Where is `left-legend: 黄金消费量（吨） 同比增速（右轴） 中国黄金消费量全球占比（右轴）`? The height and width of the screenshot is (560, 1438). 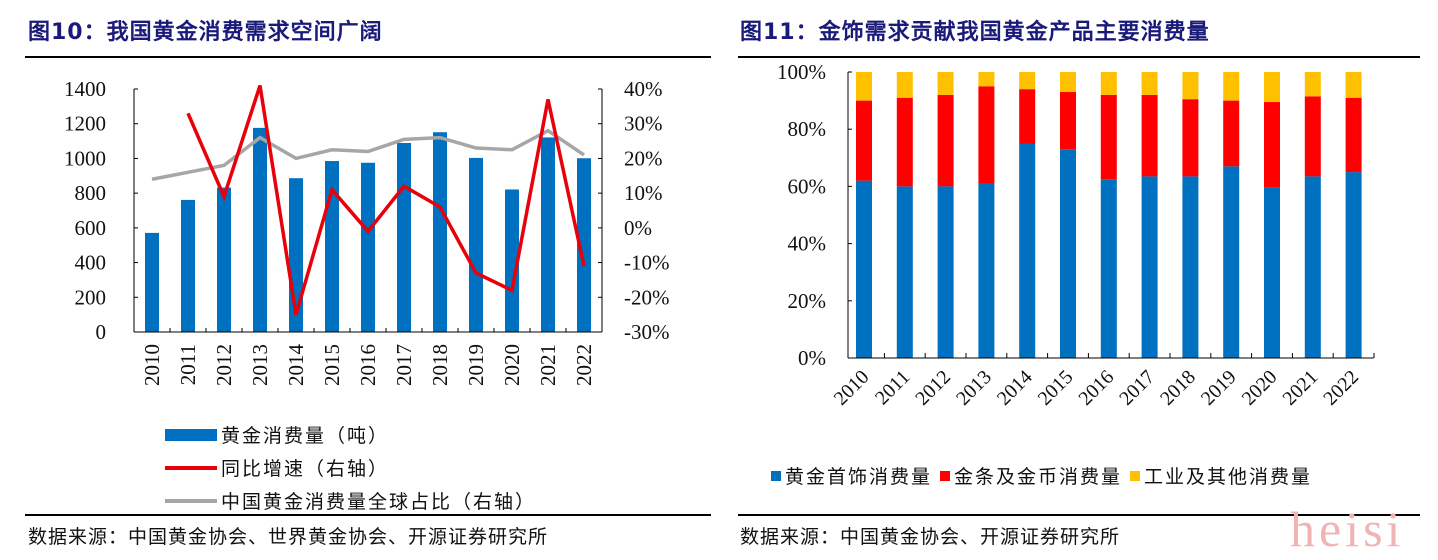
left-legend: 黄金消费量（吨） 同比增速（右轴） 中国黄金消费量全球占比（右轴） is located at coordinates (350, 467).